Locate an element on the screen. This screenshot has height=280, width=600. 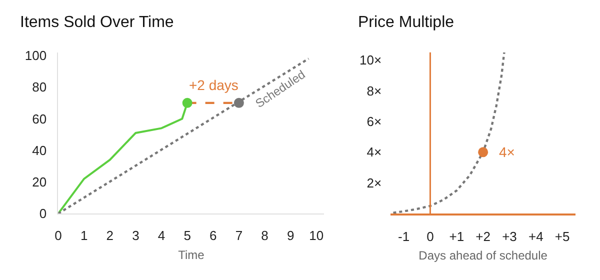
x-tick-label: 1 is located at coordinates (84, 236).